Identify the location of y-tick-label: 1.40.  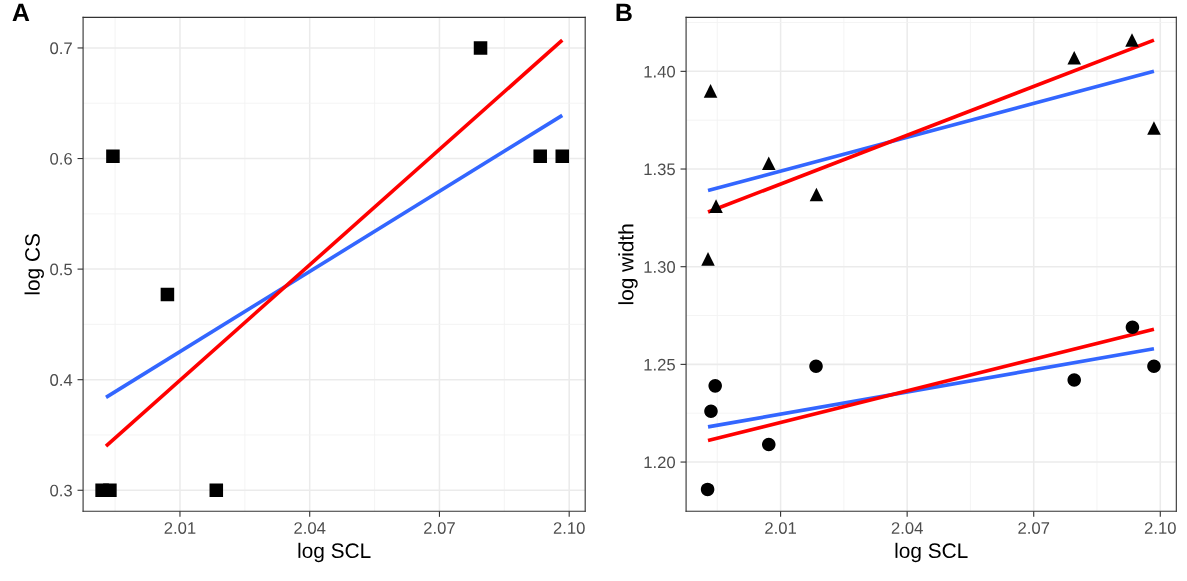
(660, 71).